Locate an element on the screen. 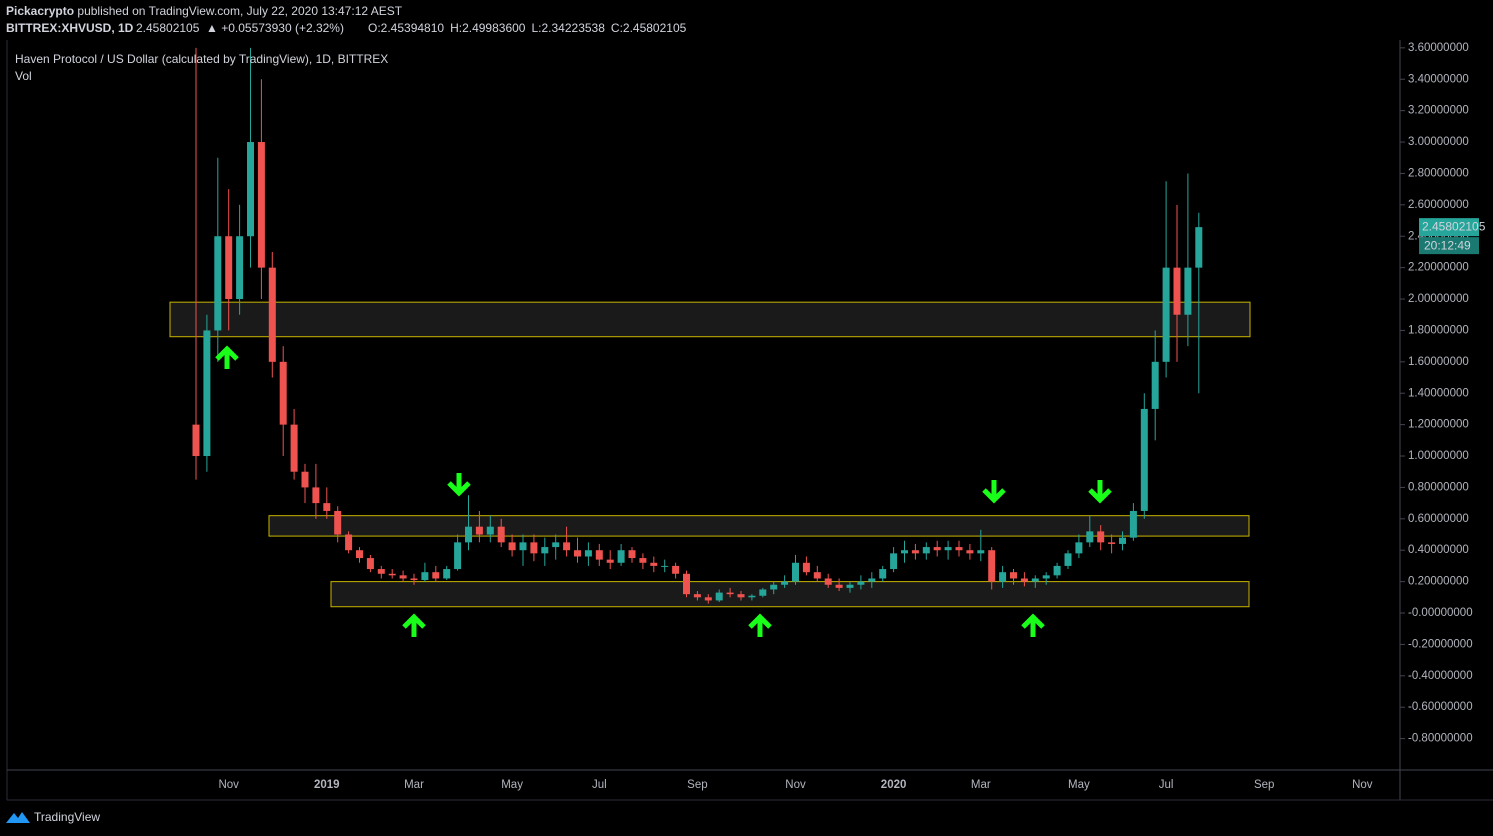 The height and width of the screenshot is (836, 1493). y-tick-label: -0.20000000 is located at coordinates (1440, 644).